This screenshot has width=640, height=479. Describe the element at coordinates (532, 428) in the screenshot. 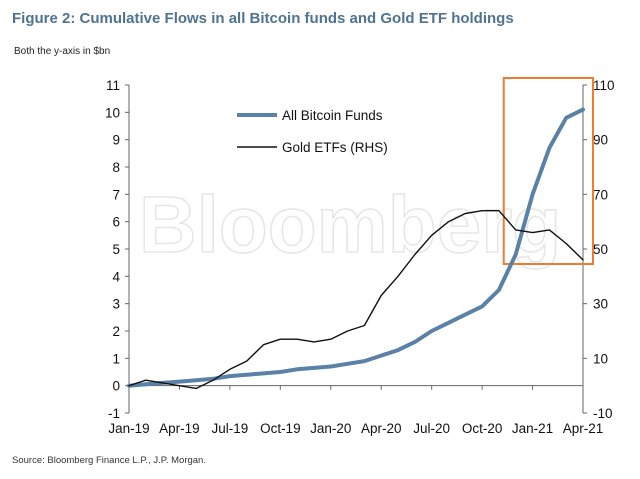

I see `x-tick-label: Jan-21` at that location.